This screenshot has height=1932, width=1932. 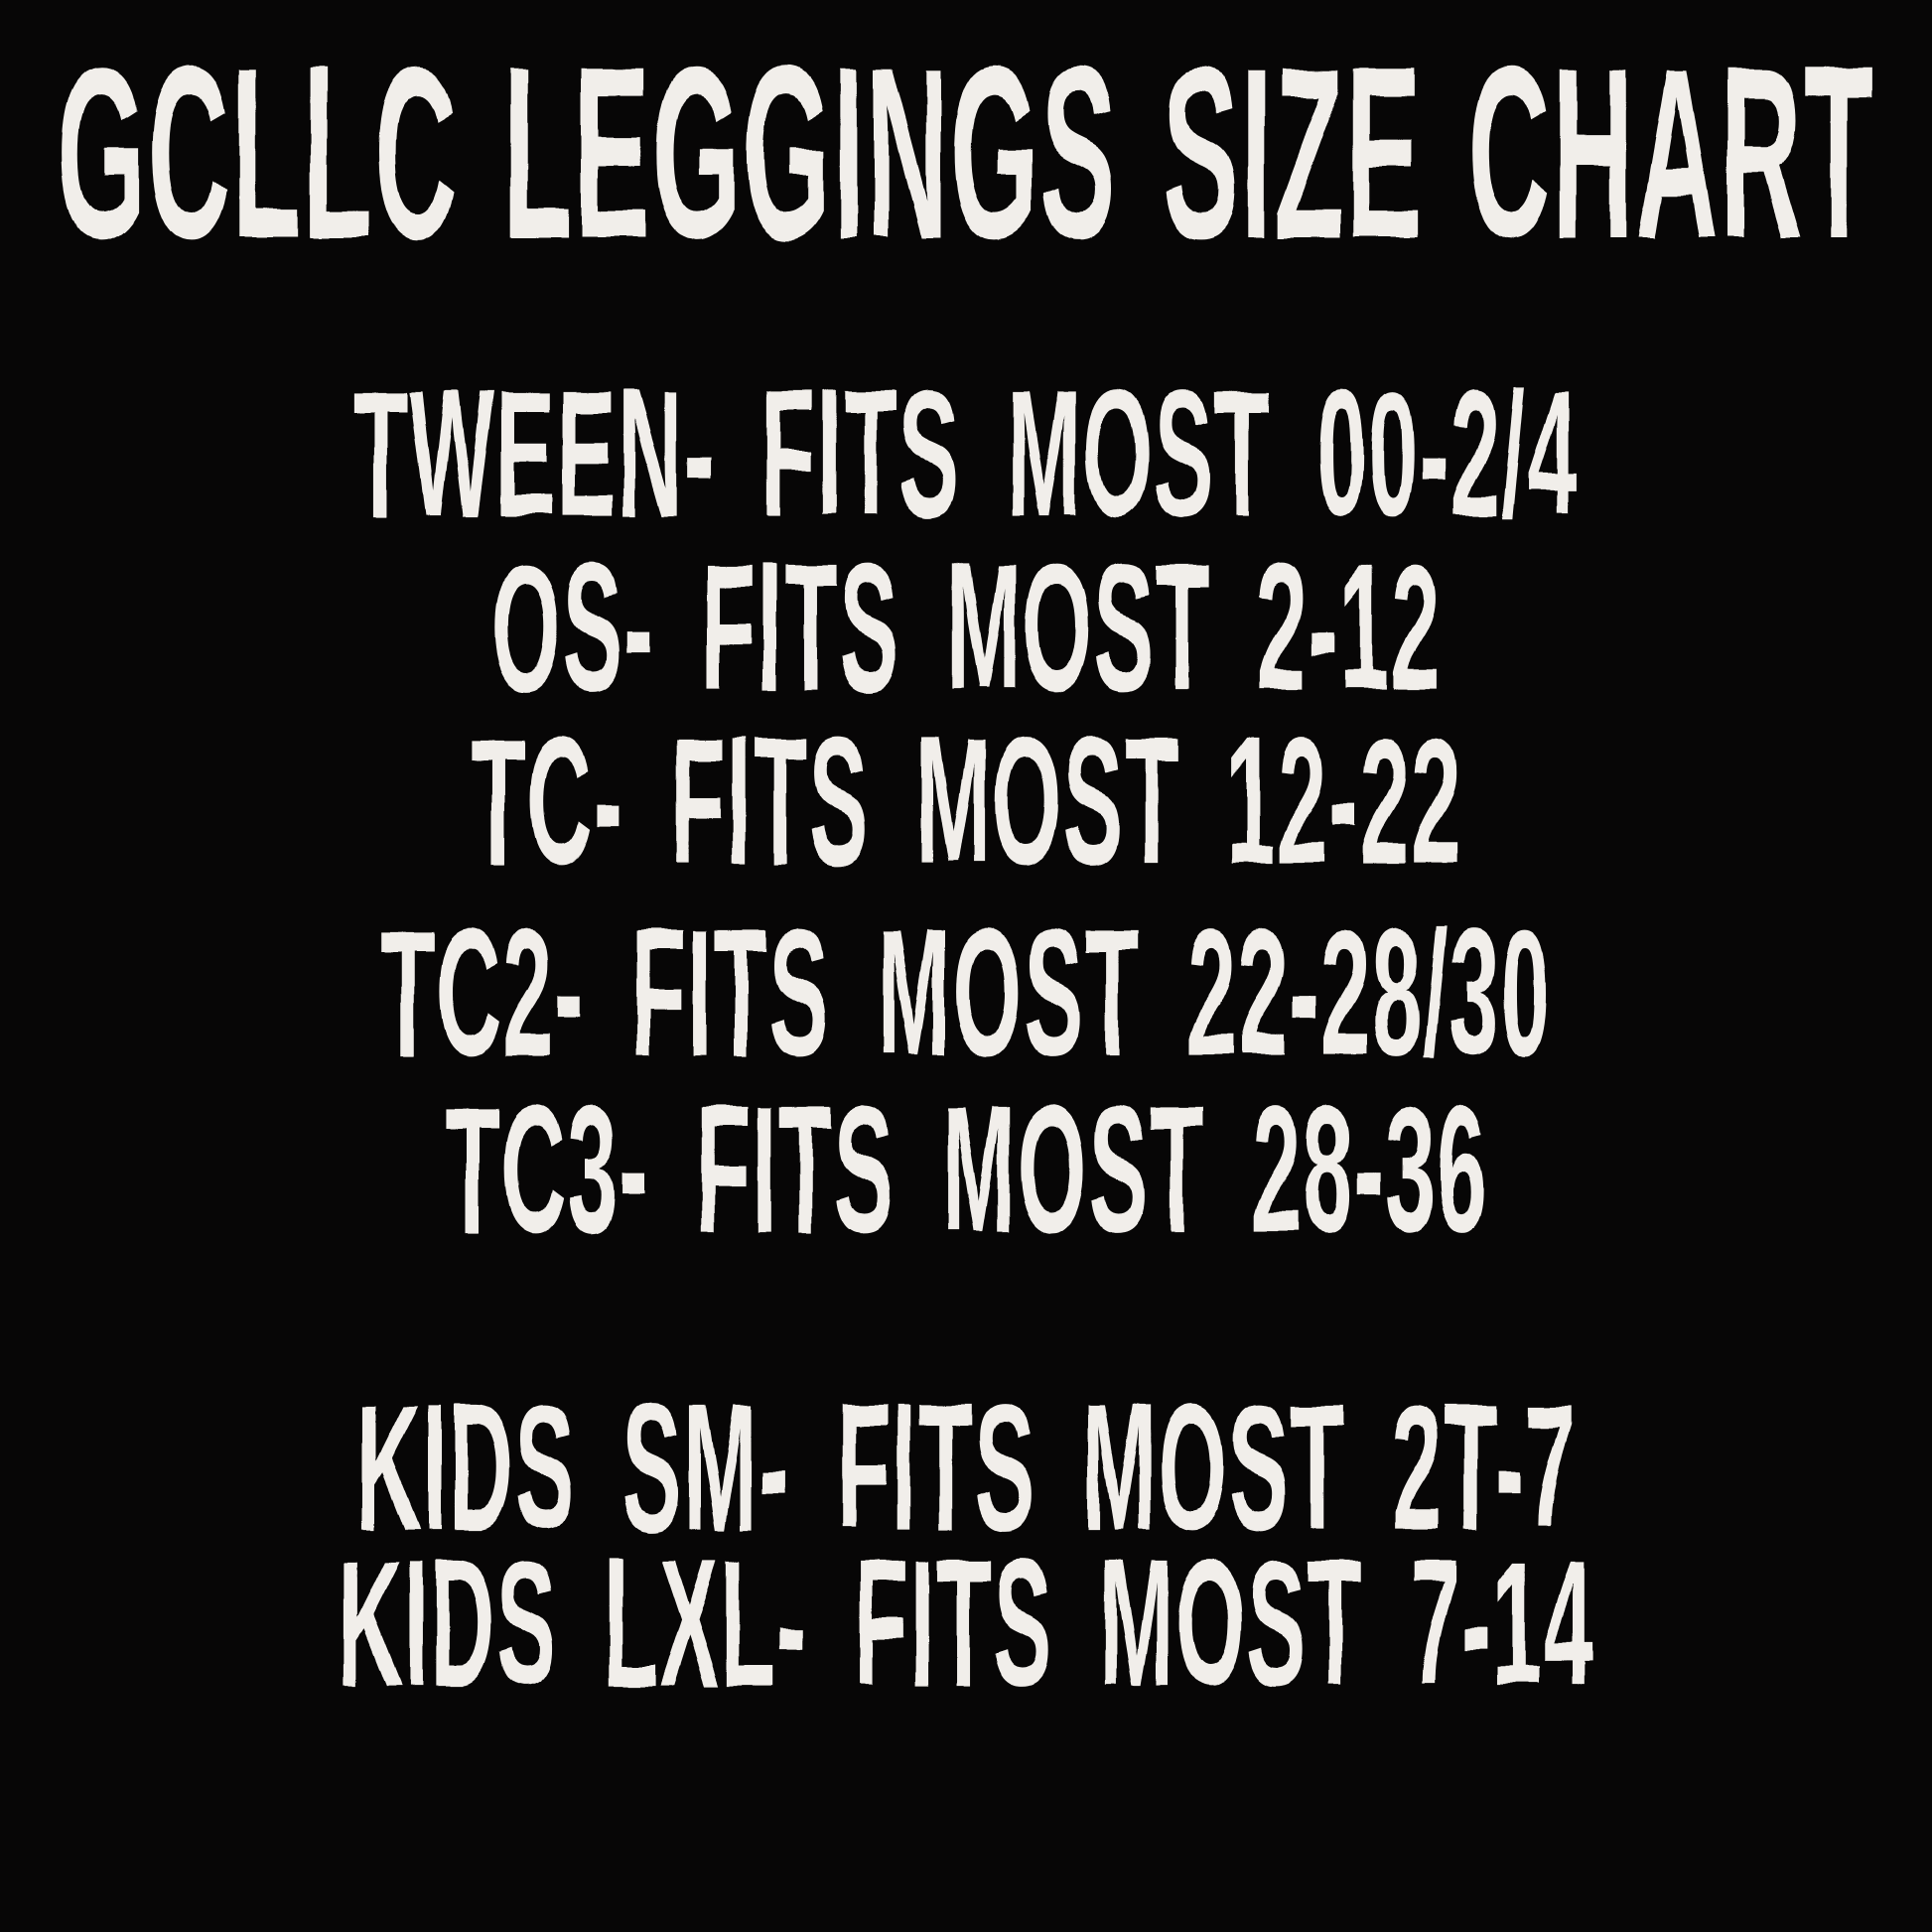 I want to click on size-row-tween-label: TWEEN- FITS MOST 00-2/4, so click(x=966, y=454).